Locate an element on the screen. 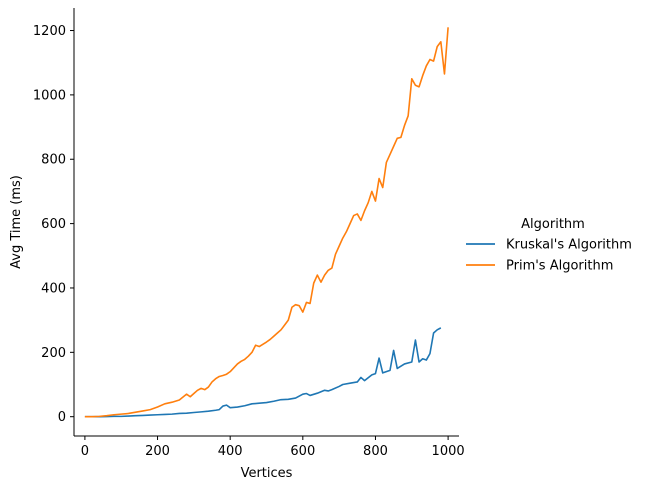 This screenshot has height=489, width=653. legend-label-0: Kruskal's Algorithm is located at coordinates (569, 245).